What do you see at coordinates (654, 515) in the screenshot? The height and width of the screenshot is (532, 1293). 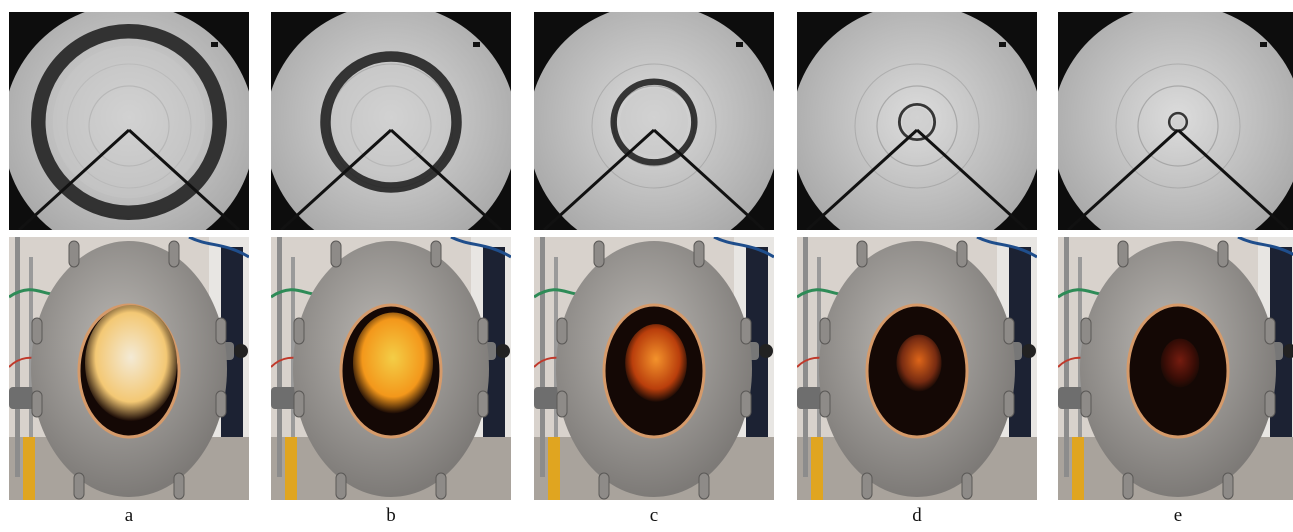 I see `panel-label: c` at bounding box center [654, 515].